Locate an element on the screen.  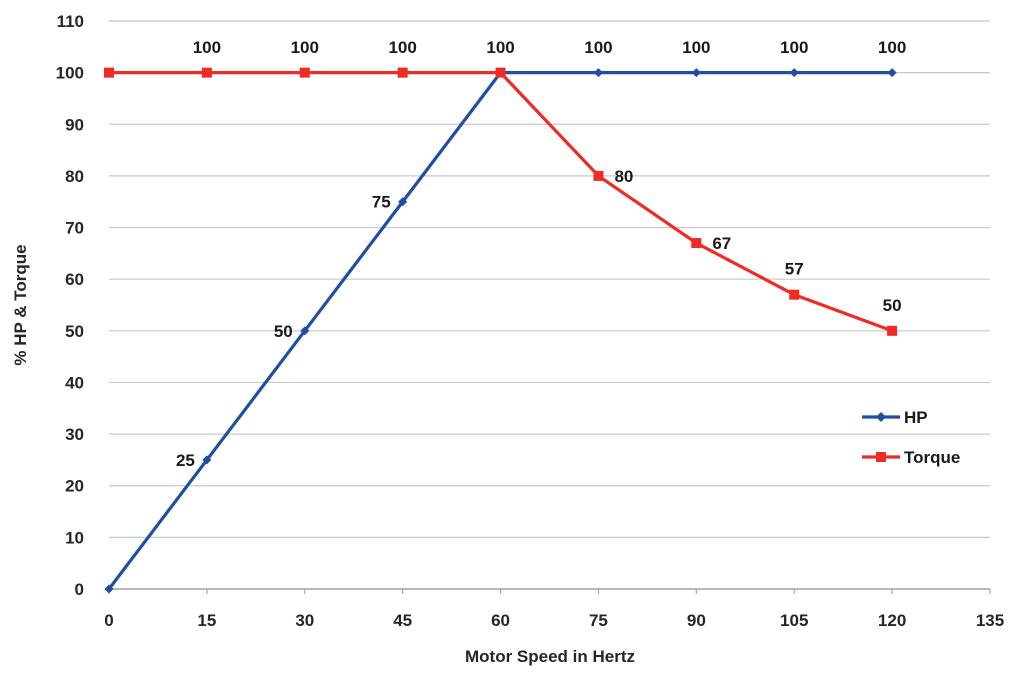
hp-data-label: 25 is located at coordinates (185, 460).